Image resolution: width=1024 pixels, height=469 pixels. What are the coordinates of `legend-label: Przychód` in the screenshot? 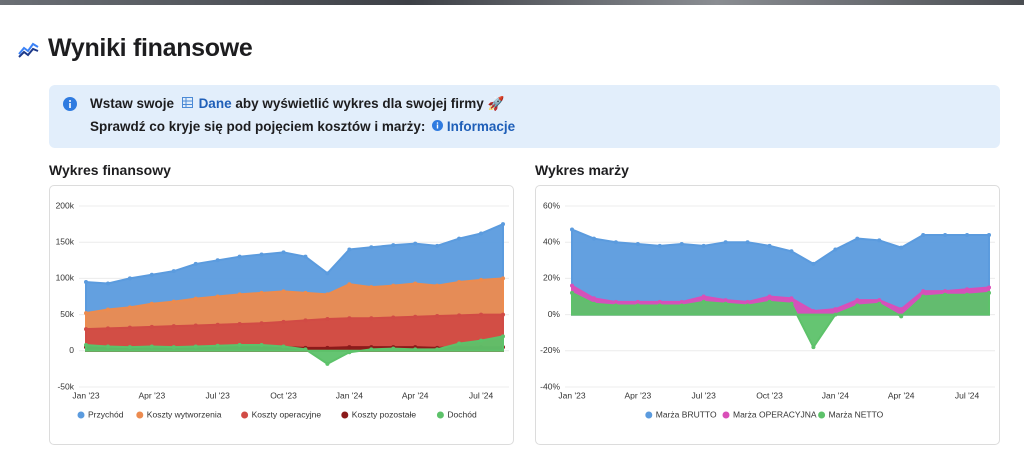 It's located at (106, 414).